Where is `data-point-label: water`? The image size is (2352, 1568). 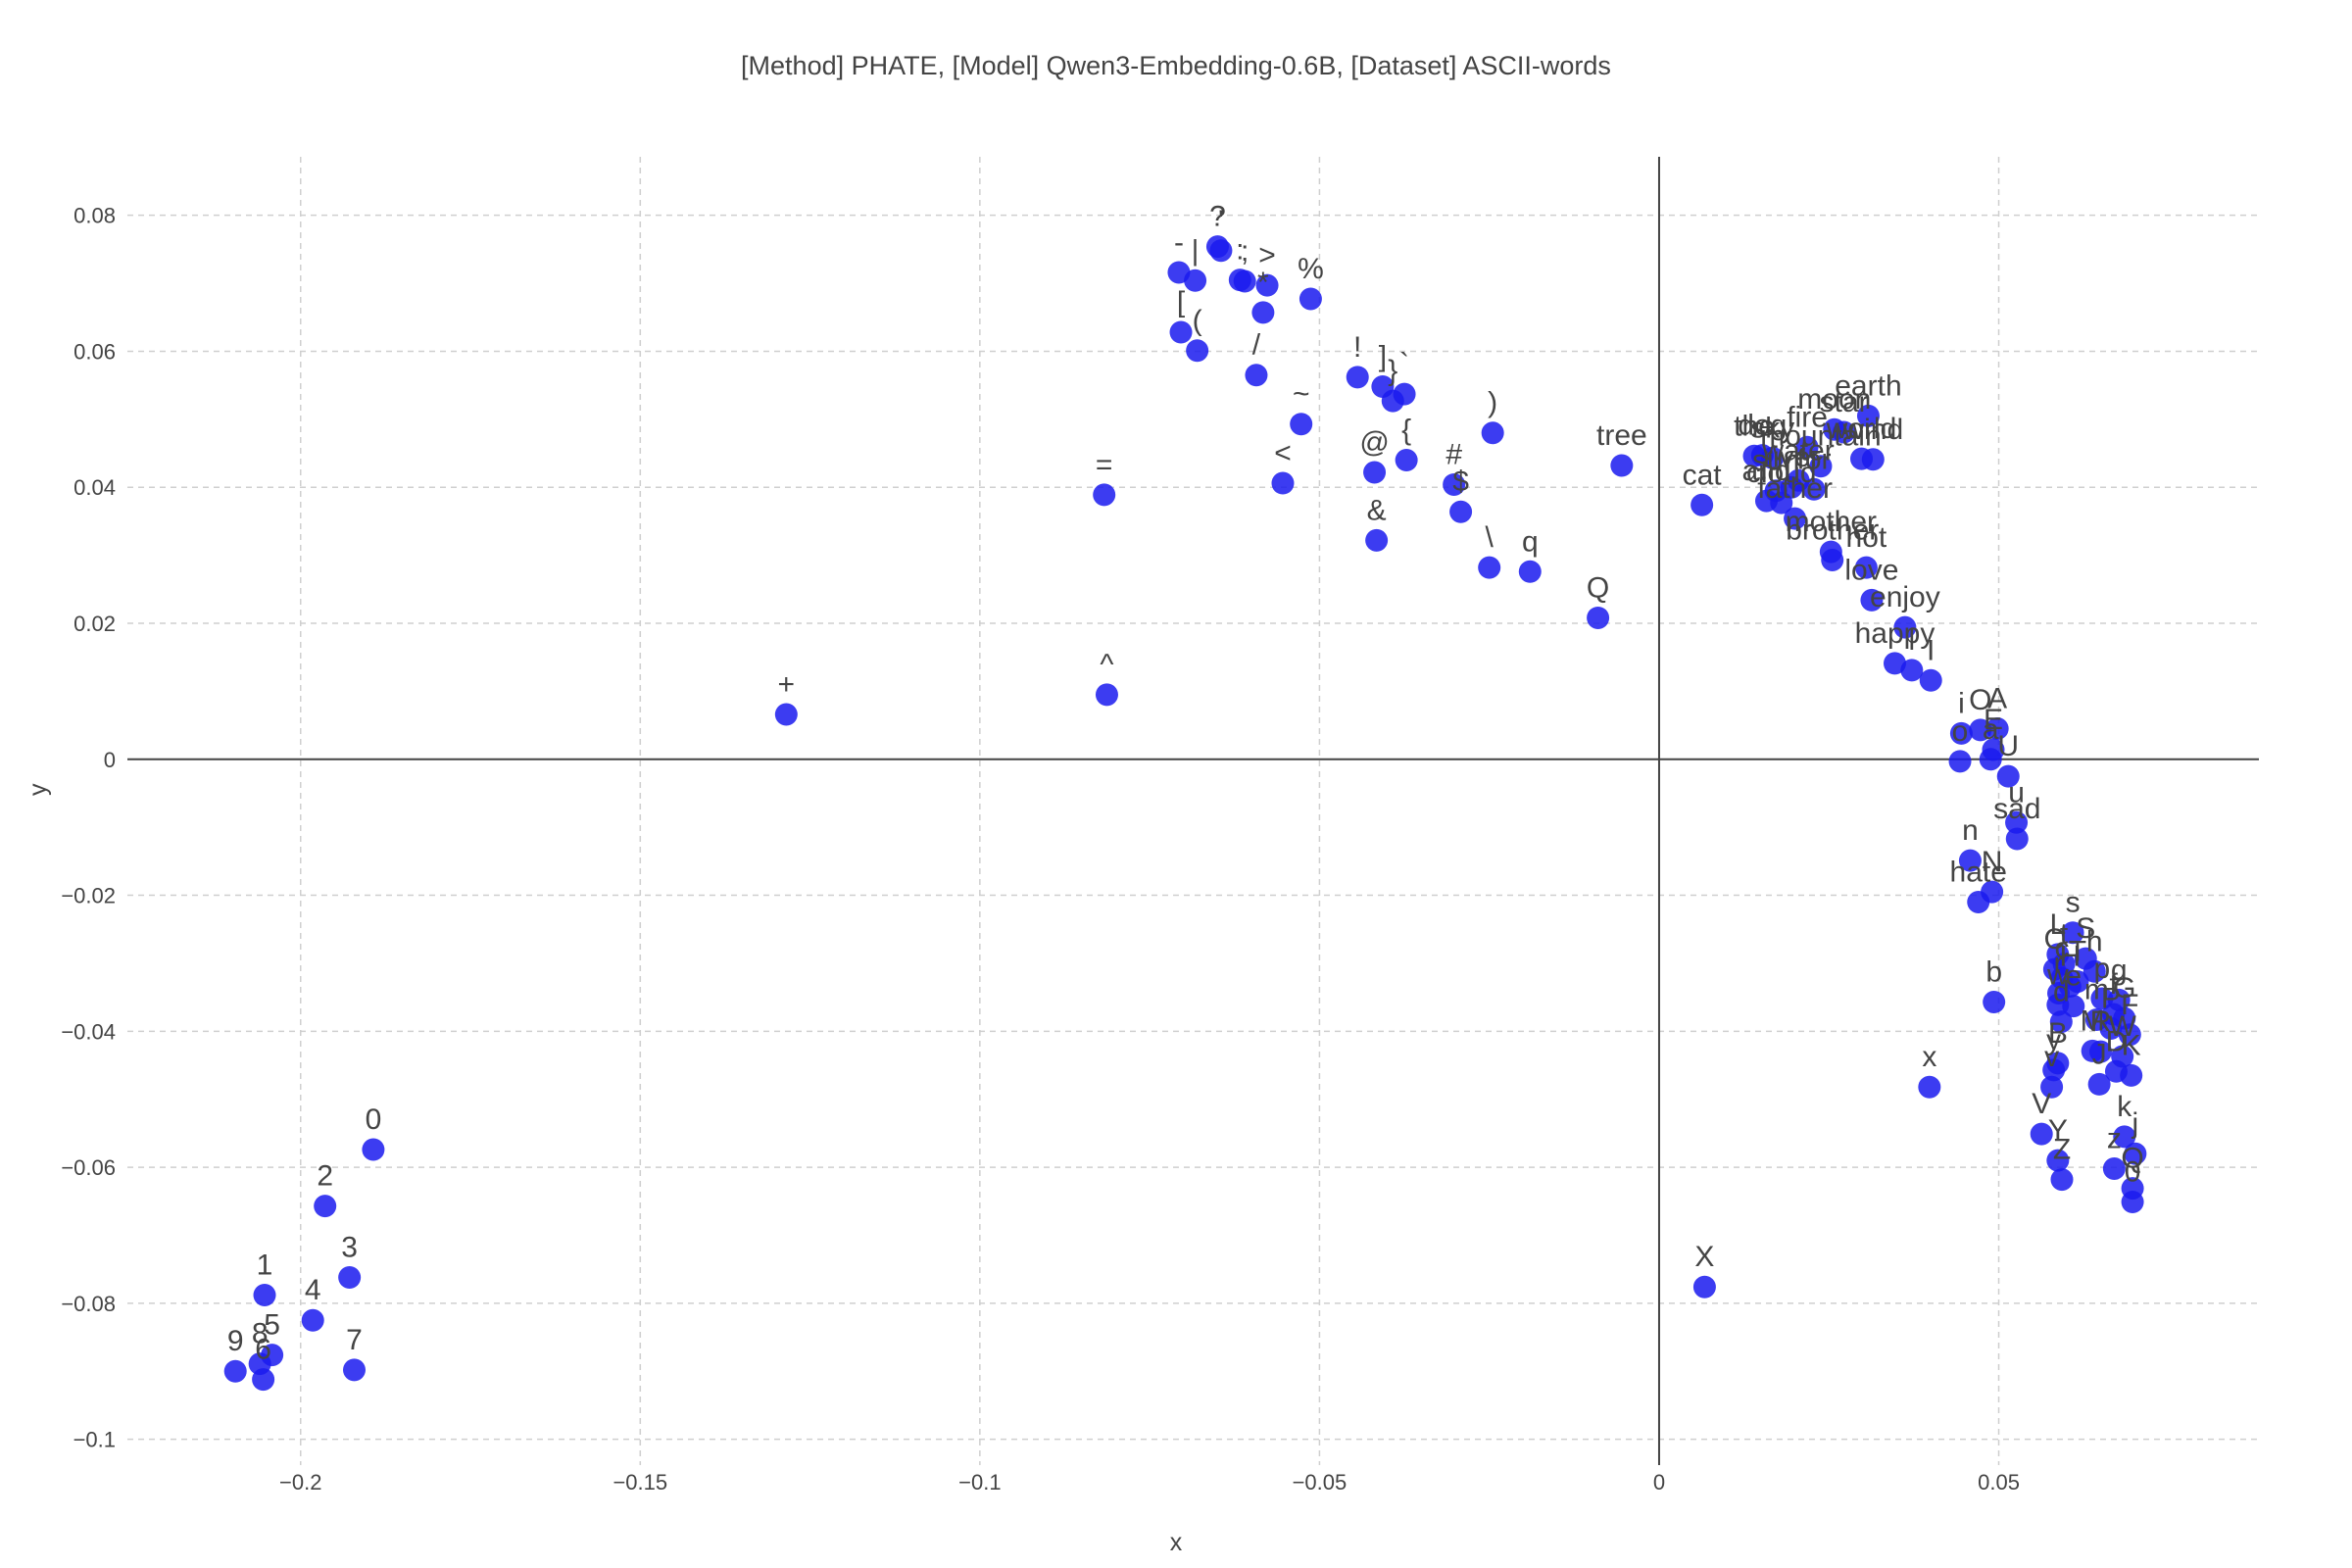 data-point-label: water is located at coordinates (1797, 450).